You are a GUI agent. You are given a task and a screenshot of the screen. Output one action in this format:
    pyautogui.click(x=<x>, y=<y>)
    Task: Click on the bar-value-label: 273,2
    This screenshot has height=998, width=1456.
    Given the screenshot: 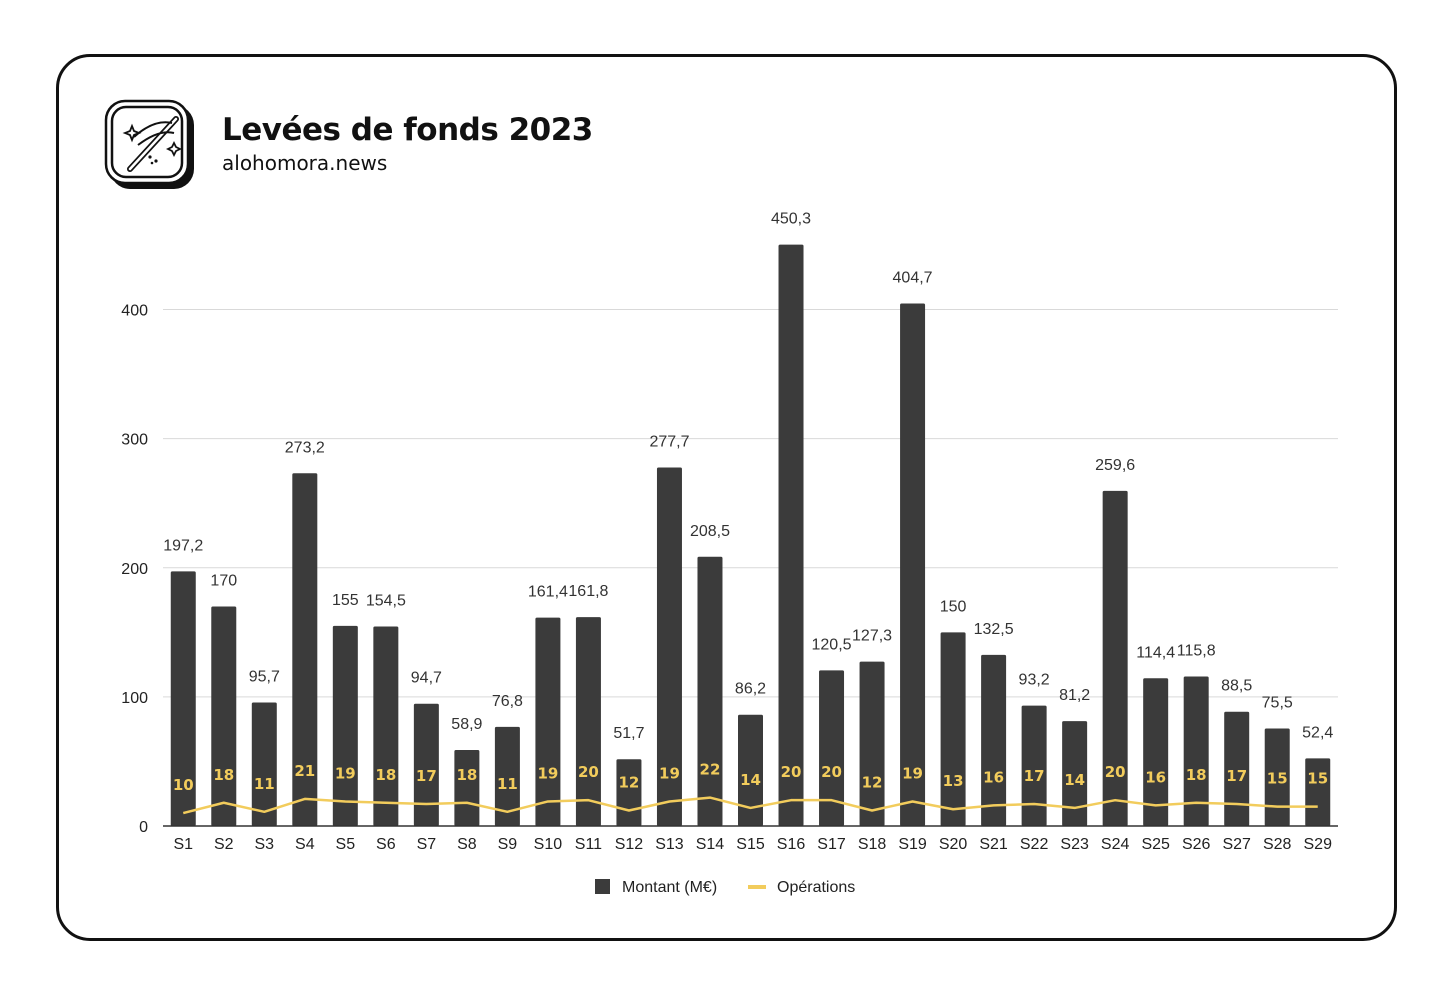 What is the action you would take?
    pyautogui.click(x=305, y=447)
    